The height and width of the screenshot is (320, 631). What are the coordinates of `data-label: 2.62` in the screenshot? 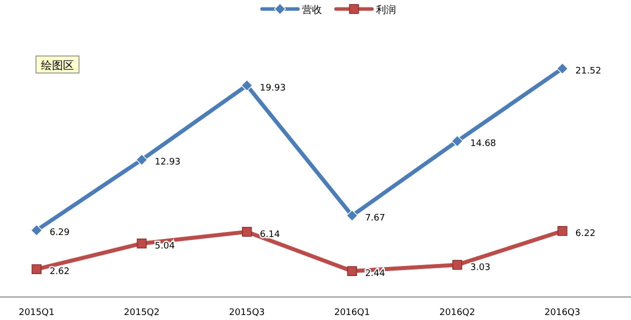 It's located at (60, 272).